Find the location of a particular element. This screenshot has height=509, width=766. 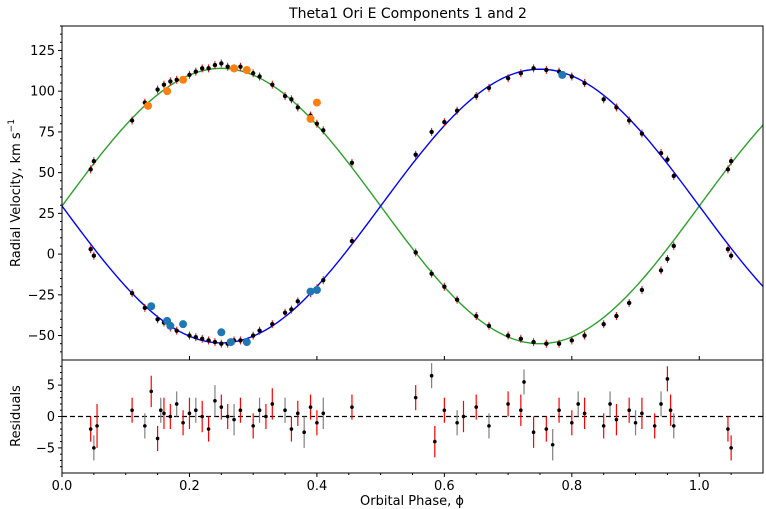

x-tick-label: 0.0 is located at coordinates (62, 486).